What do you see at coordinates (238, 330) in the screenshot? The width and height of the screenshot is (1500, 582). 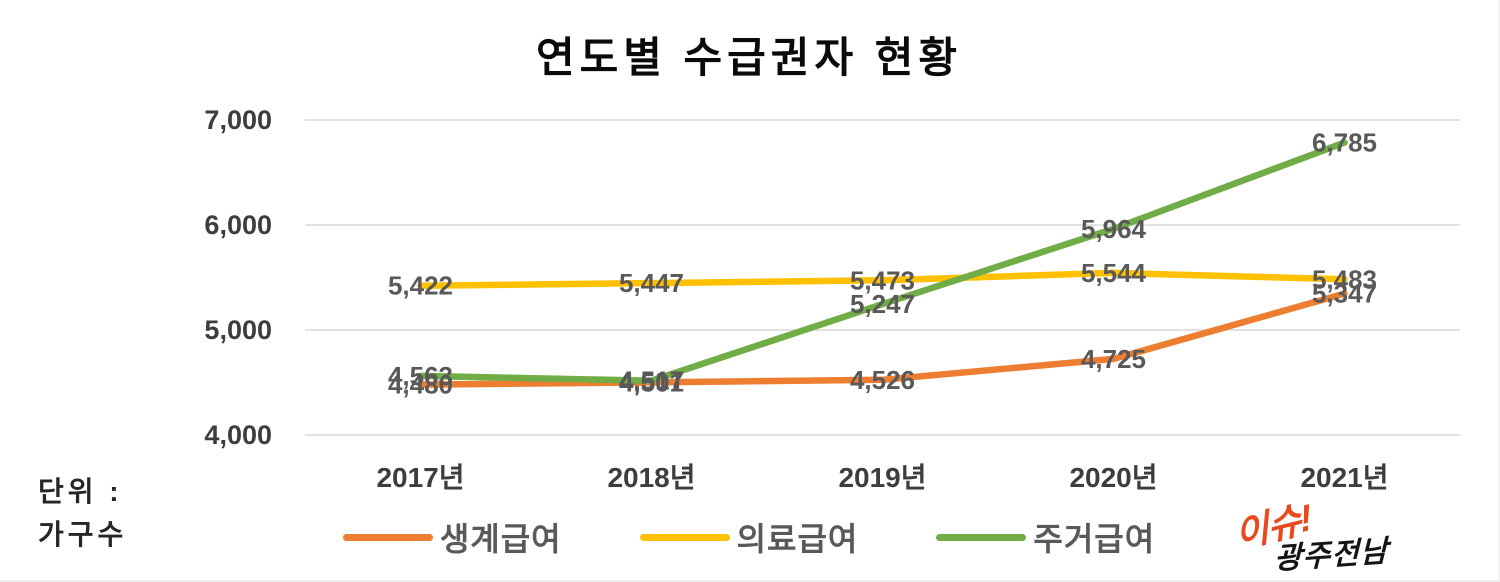 I see `y-tick-label-1: 5,000` at bounding box center [238, 330].